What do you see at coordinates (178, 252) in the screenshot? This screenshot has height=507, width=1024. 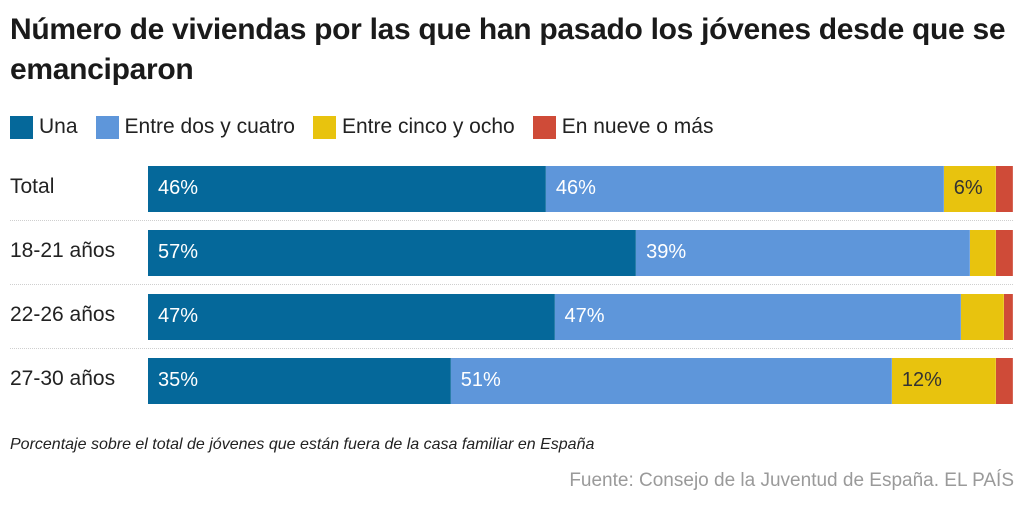 I see `data-label: 57%` at bounding box center [178, 252].